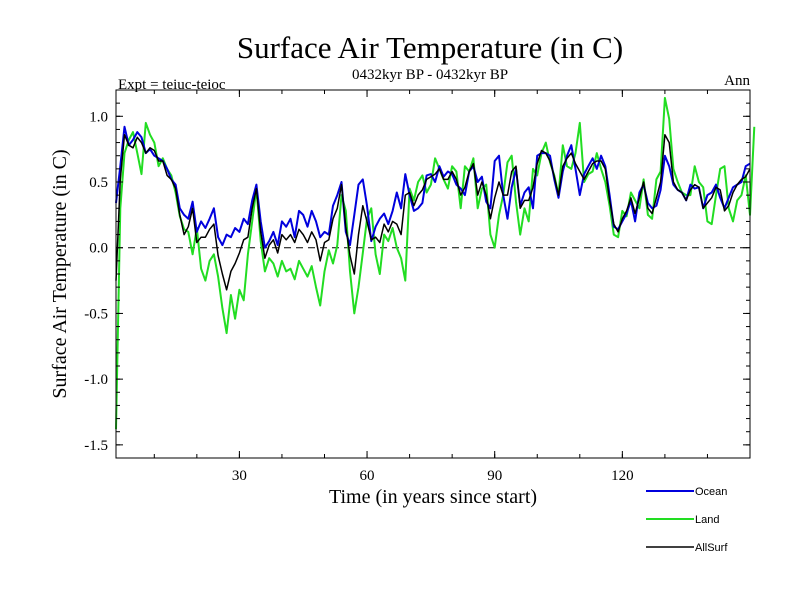 Image resolution: width=800 pixels, height=600 pixels. What do you see at coordinates (430, 47) in the screenshot?
I see `chart-title: Surface Air Temperature (in C)` at bounding box center [430, 47].